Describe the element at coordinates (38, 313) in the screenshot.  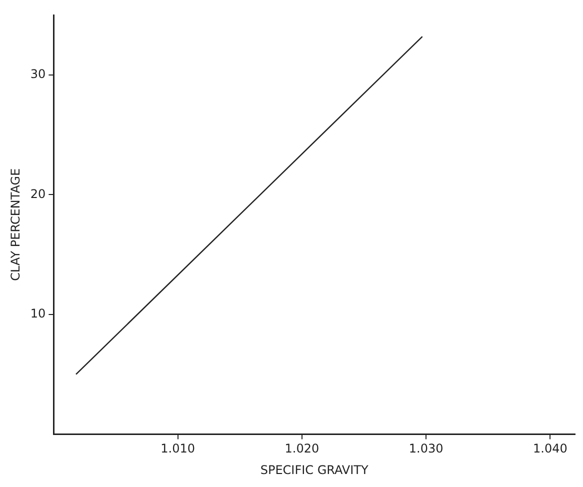
I see `y-tick-label: 10` at that location.